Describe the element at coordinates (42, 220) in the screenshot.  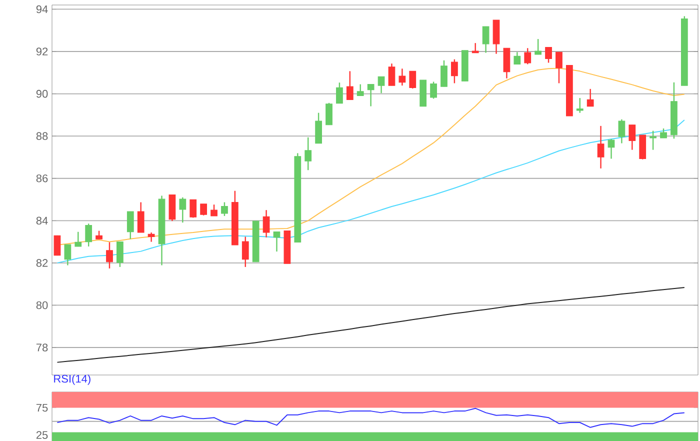
I see `y-tick-label: 84` at that location.